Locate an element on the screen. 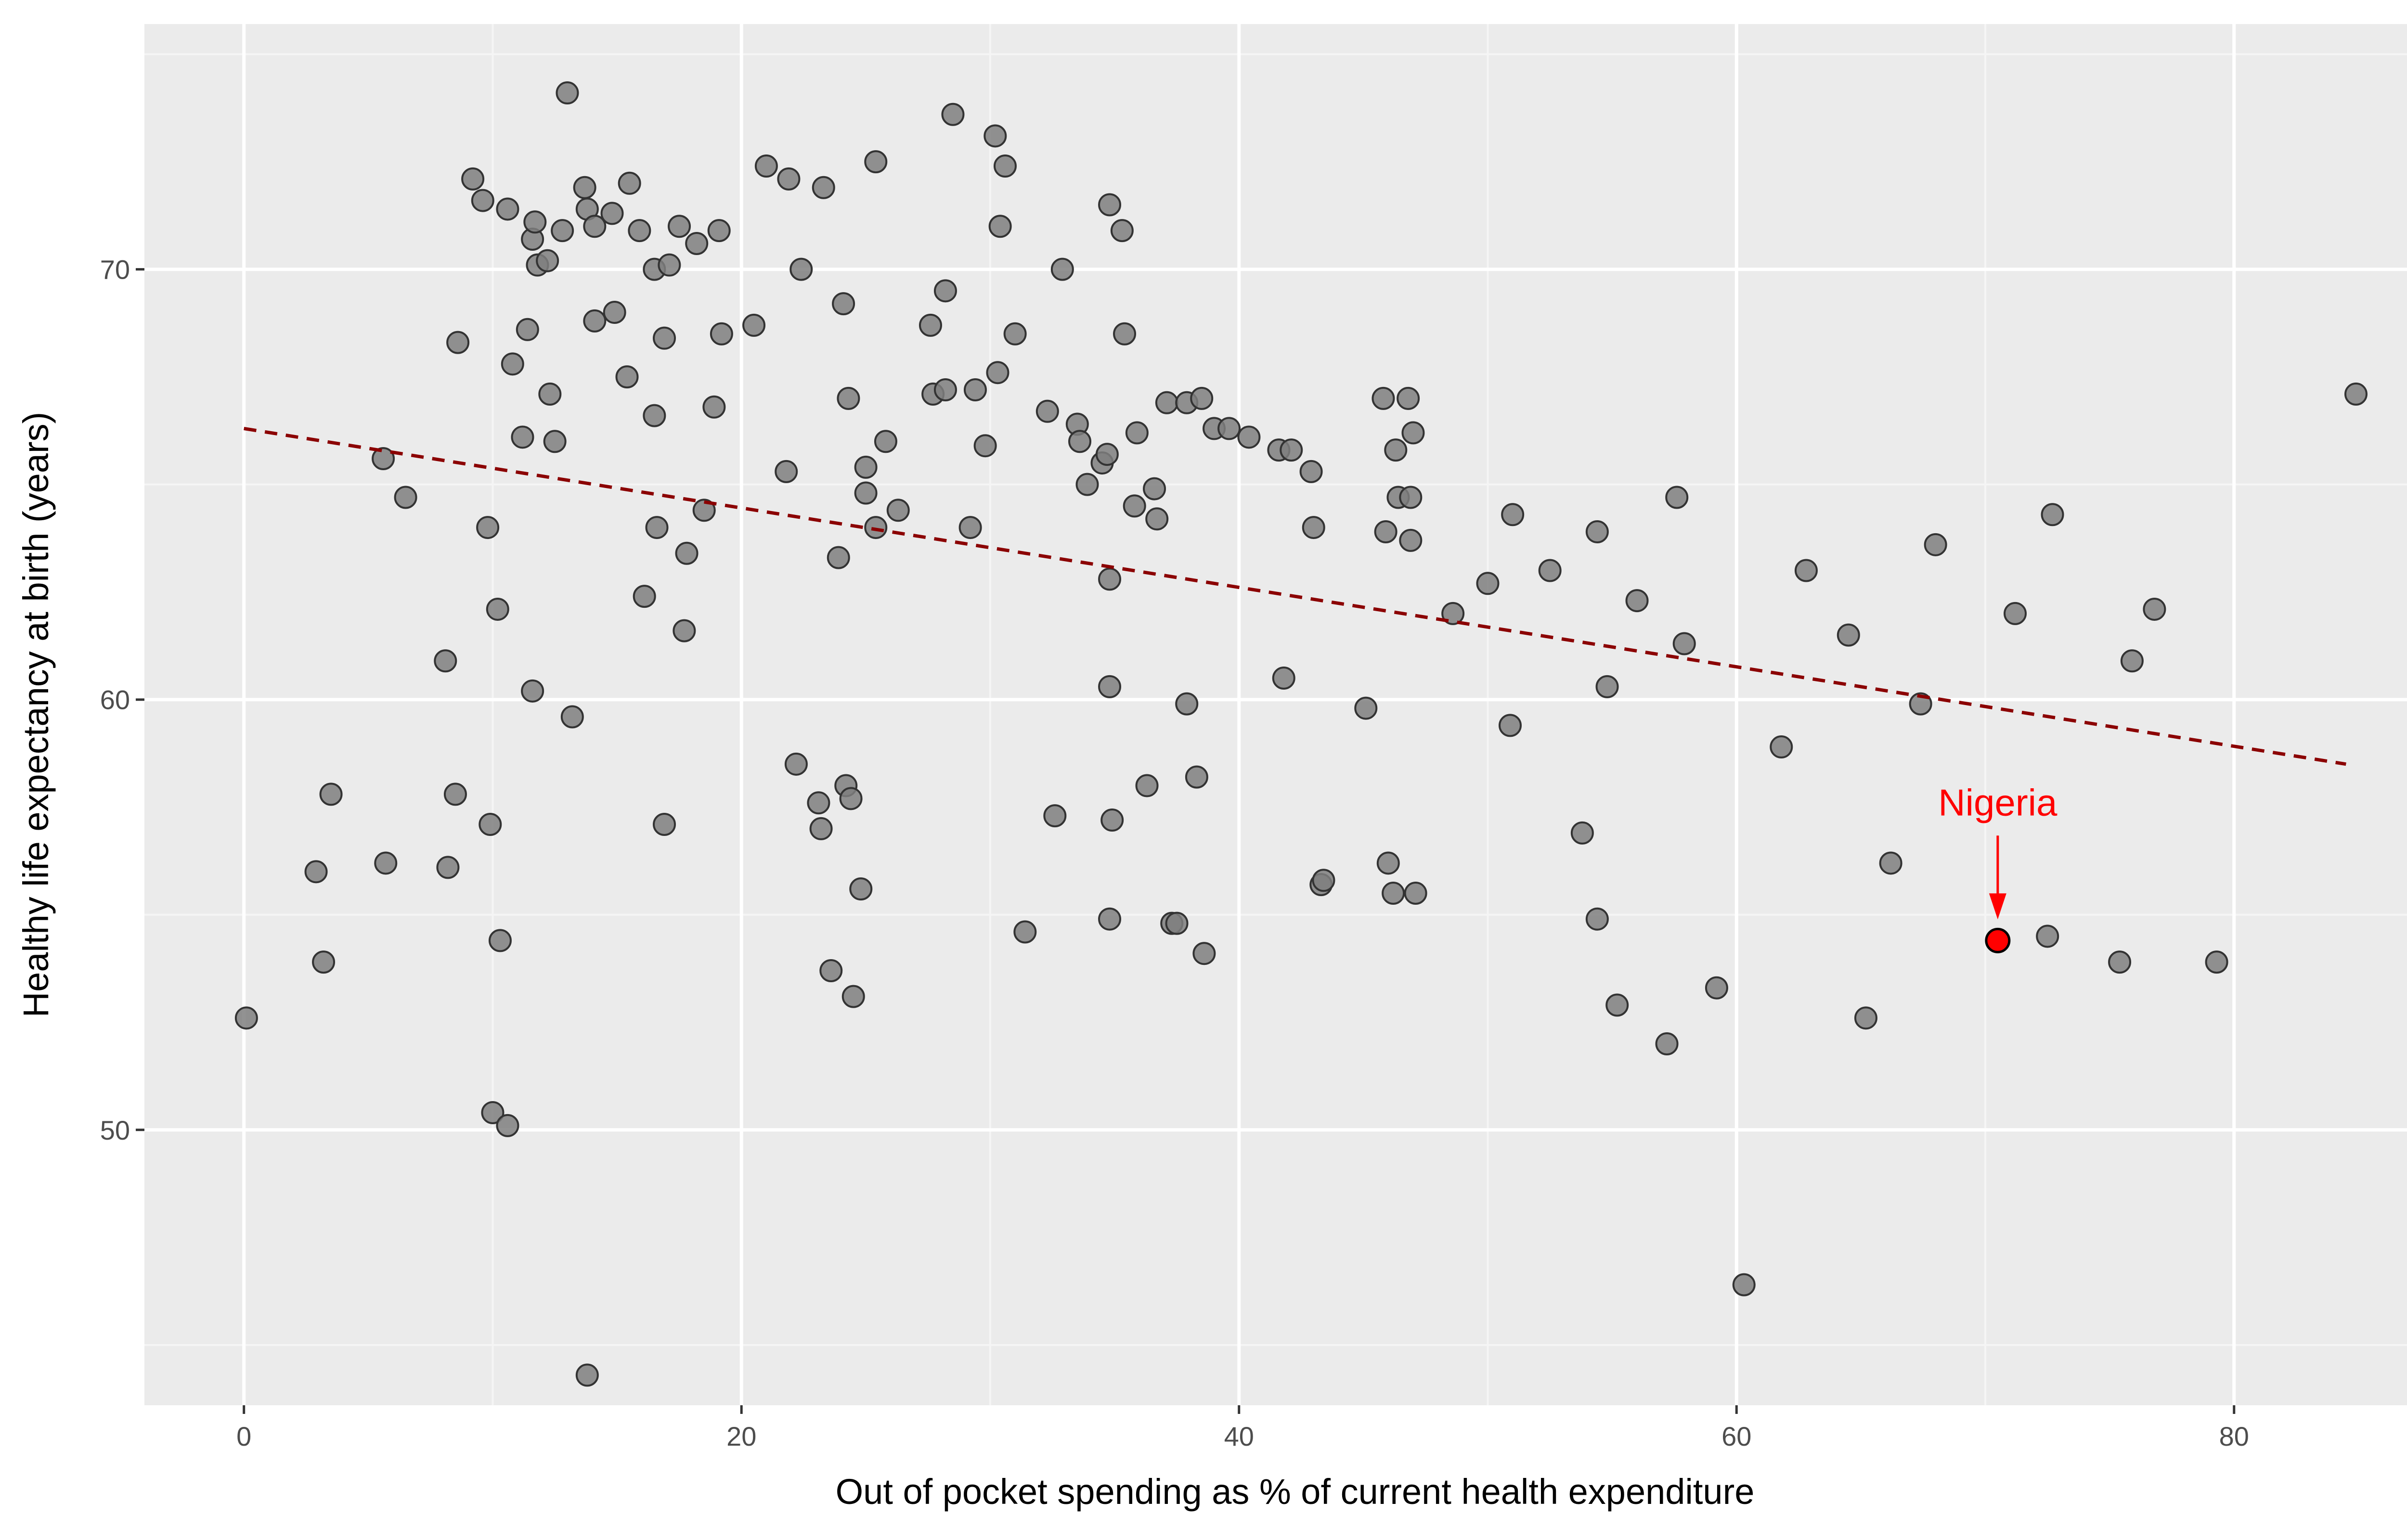 The image size is (2407, 1540). highlight-arrowhead is located at coordinates (1997, 906).